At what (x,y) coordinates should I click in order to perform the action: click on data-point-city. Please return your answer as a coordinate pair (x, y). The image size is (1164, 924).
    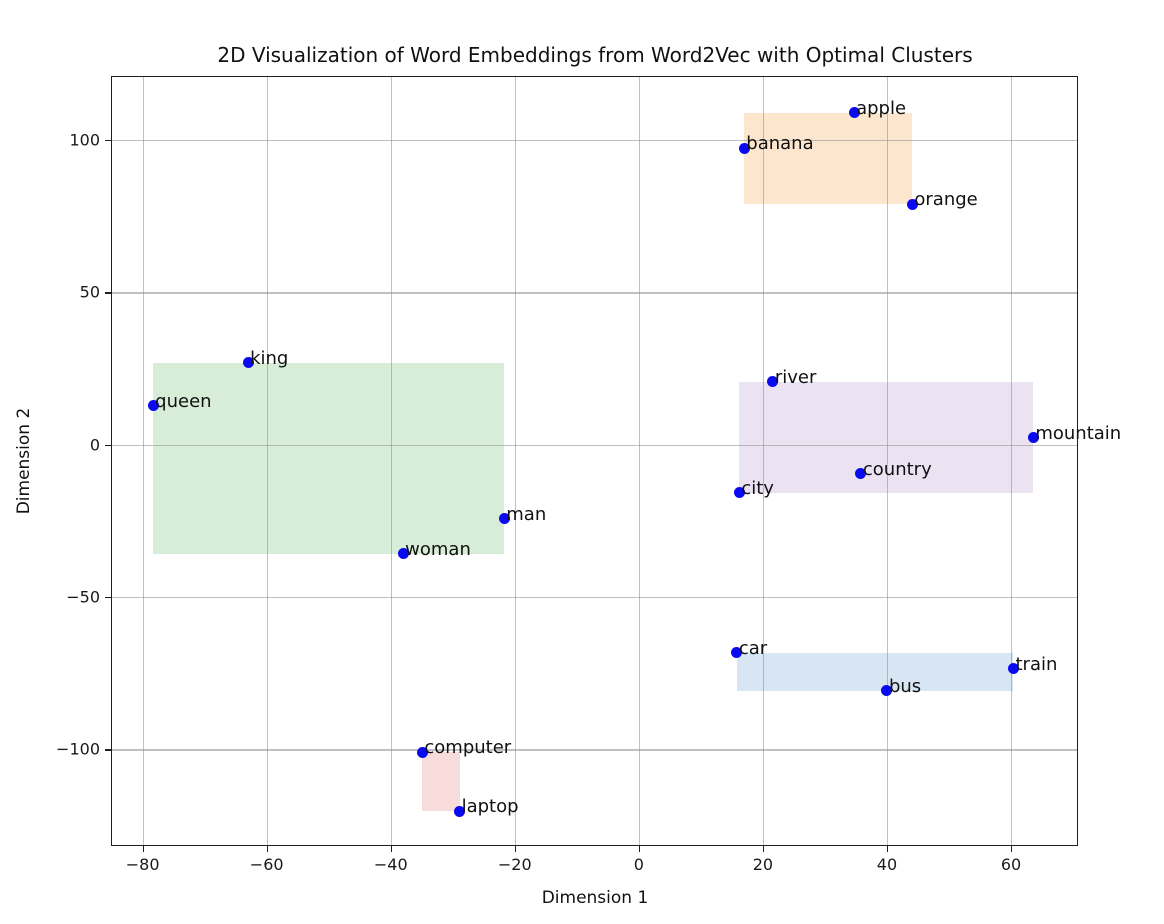
    Looking at the image, I should click on (739, 493).